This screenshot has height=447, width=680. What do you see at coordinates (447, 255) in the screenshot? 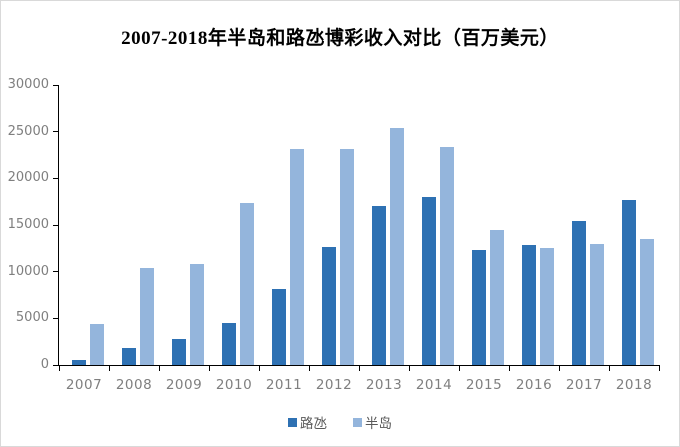
I see `bar-peninsula-2014` at bounding box center [447, 255].